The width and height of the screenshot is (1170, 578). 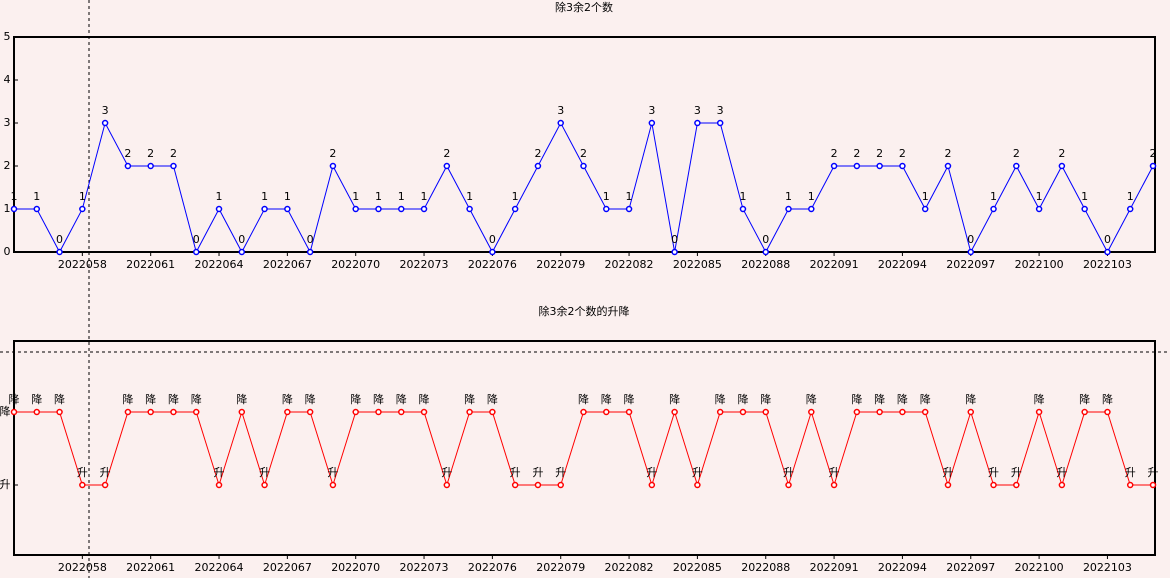 I want to click on y-tick-label: 升, so click(x=5, y=484).